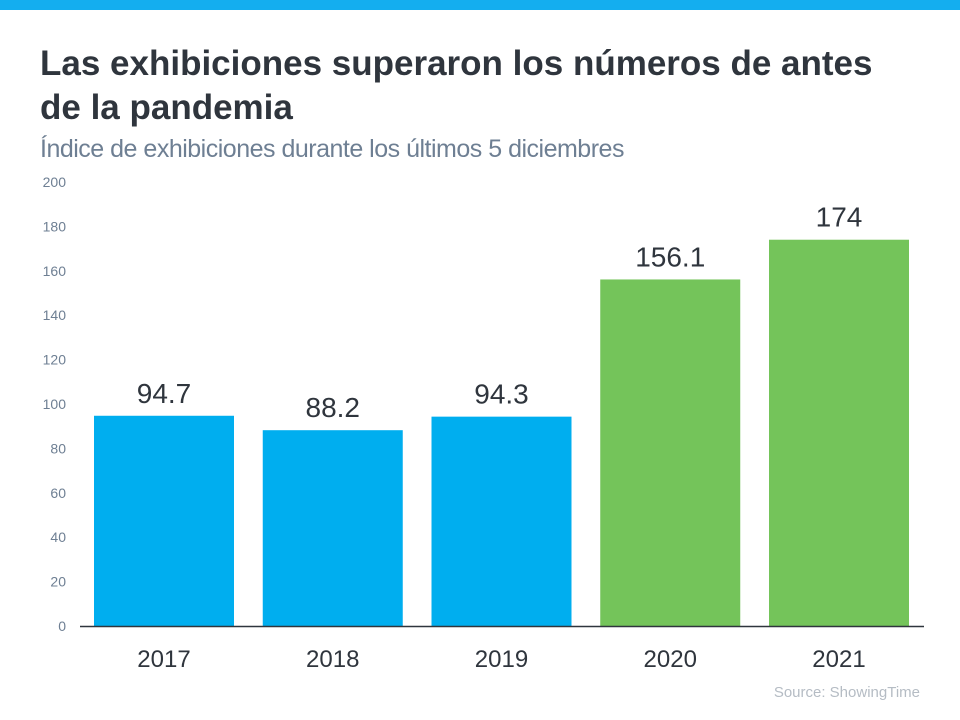  I want to click on data-label: 88.2, so click(333, 407).